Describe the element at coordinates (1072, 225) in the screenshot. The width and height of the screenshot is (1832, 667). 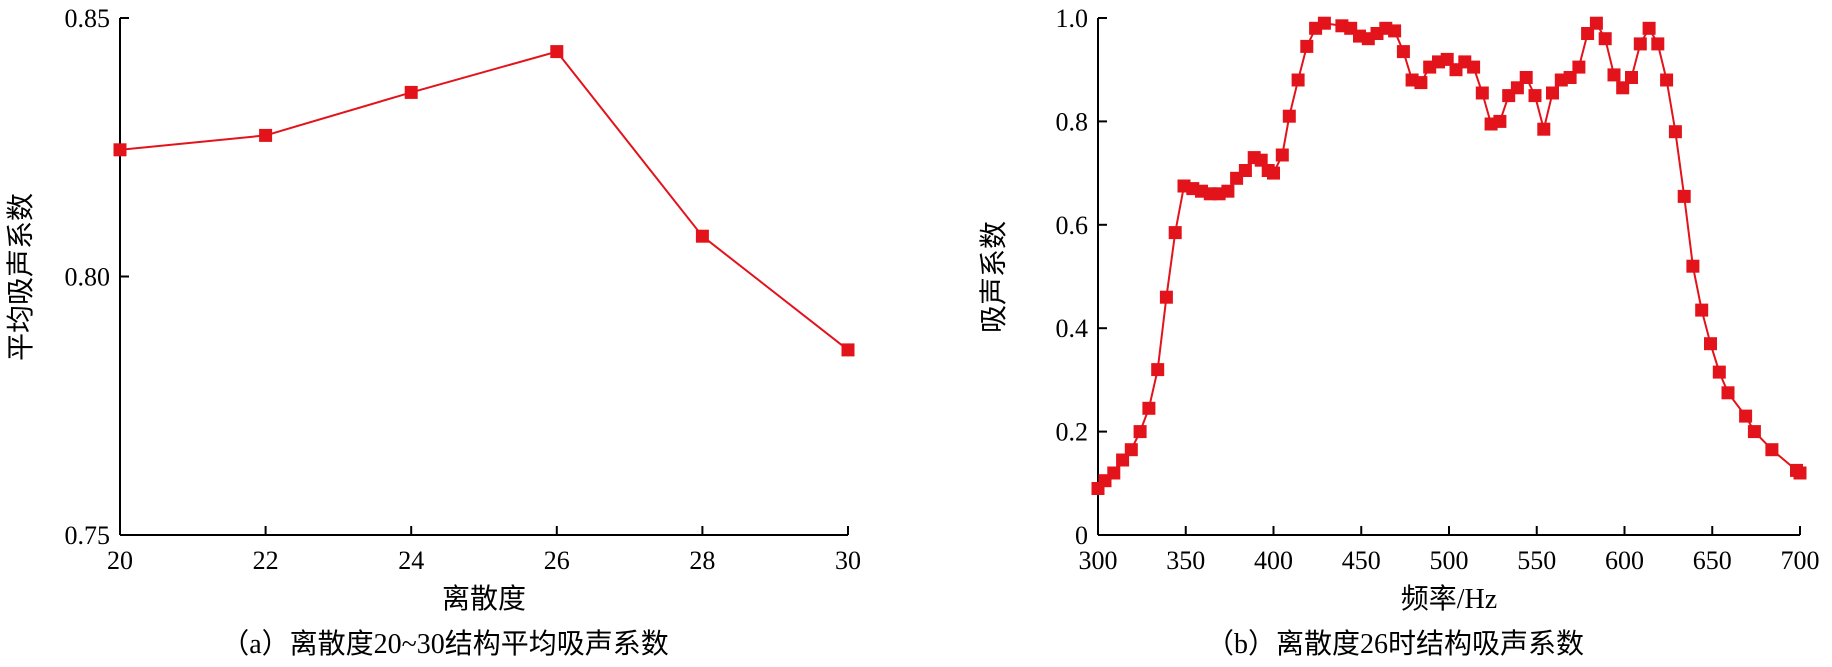
I see `y-tick-label: 0.6` at that location.